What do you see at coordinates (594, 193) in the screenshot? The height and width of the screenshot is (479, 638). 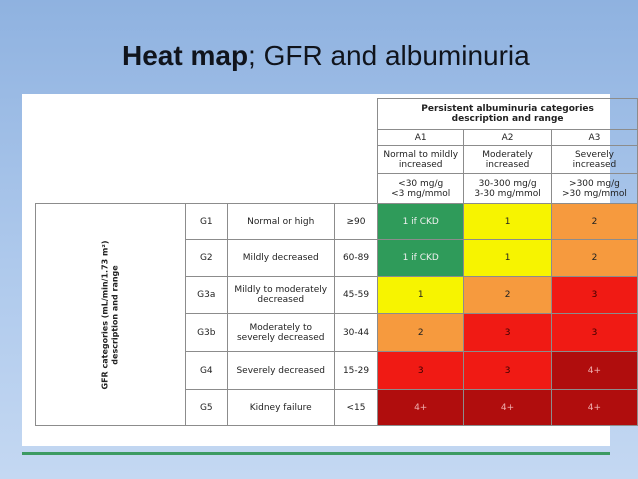 I see `col-range-a3-line2: >30 mg/mmol` at bounding box center [594, 193].